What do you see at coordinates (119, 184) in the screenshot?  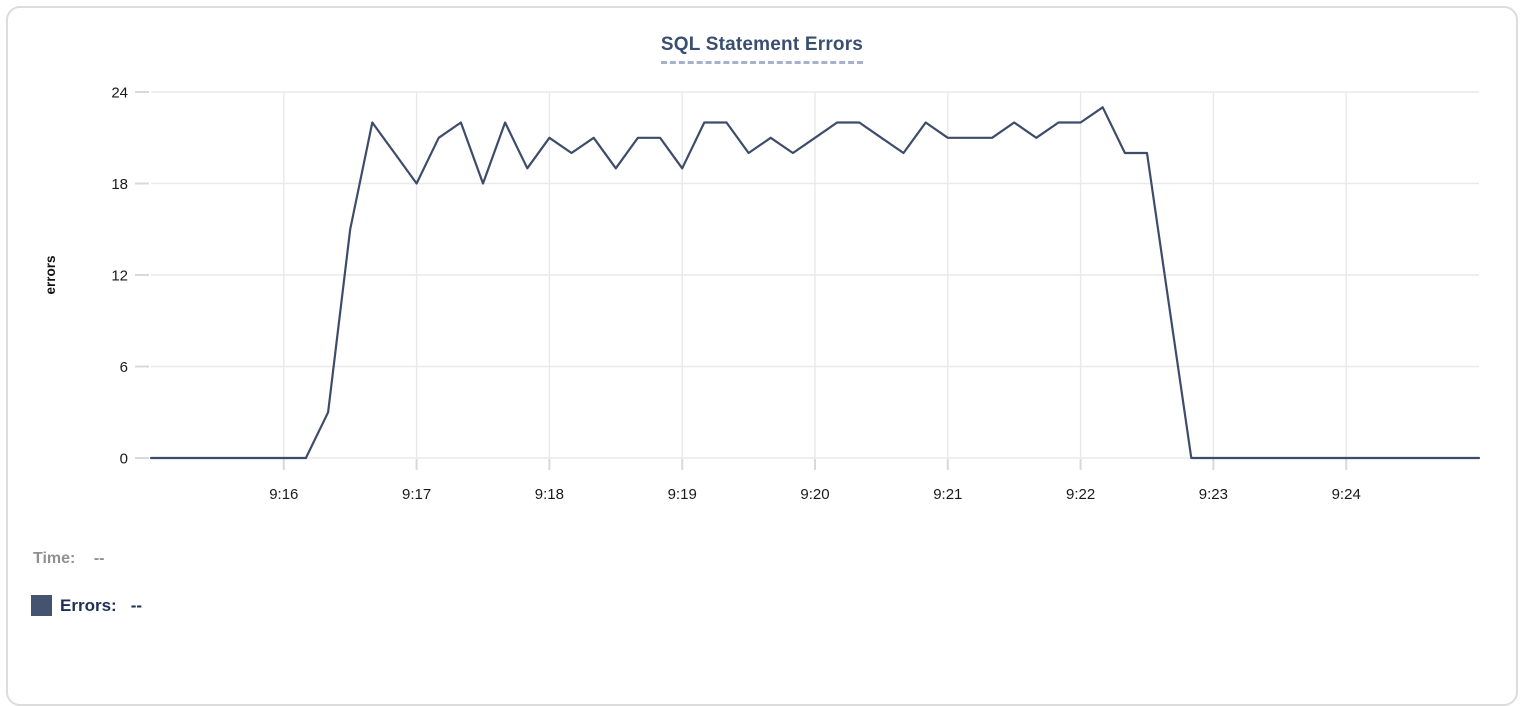 I see `y-tick-label: 18` at bounding box center [119, 184].